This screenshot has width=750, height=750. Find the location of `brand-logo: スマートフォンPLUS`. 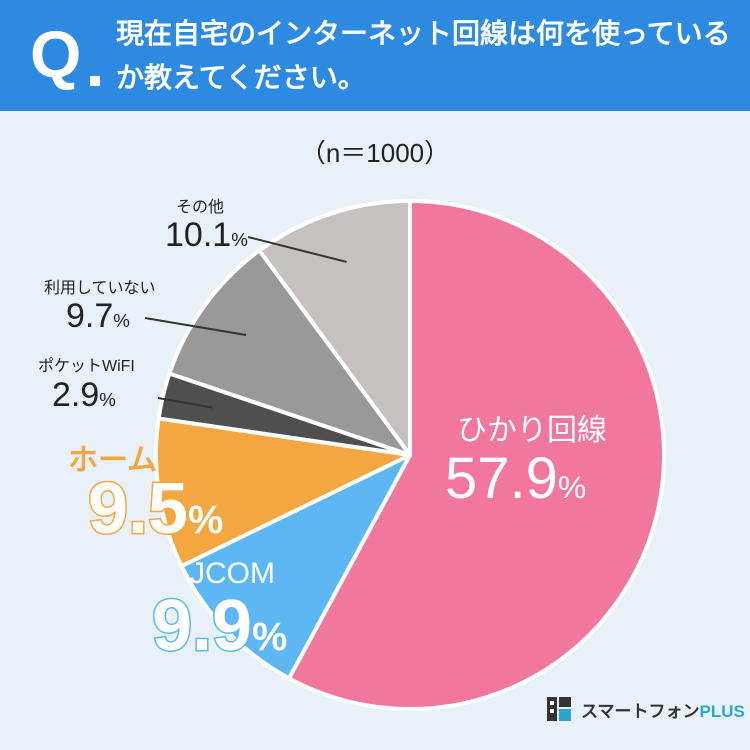

brand-logo: スマートフォンPLUS is located at coordinates (645, 711).